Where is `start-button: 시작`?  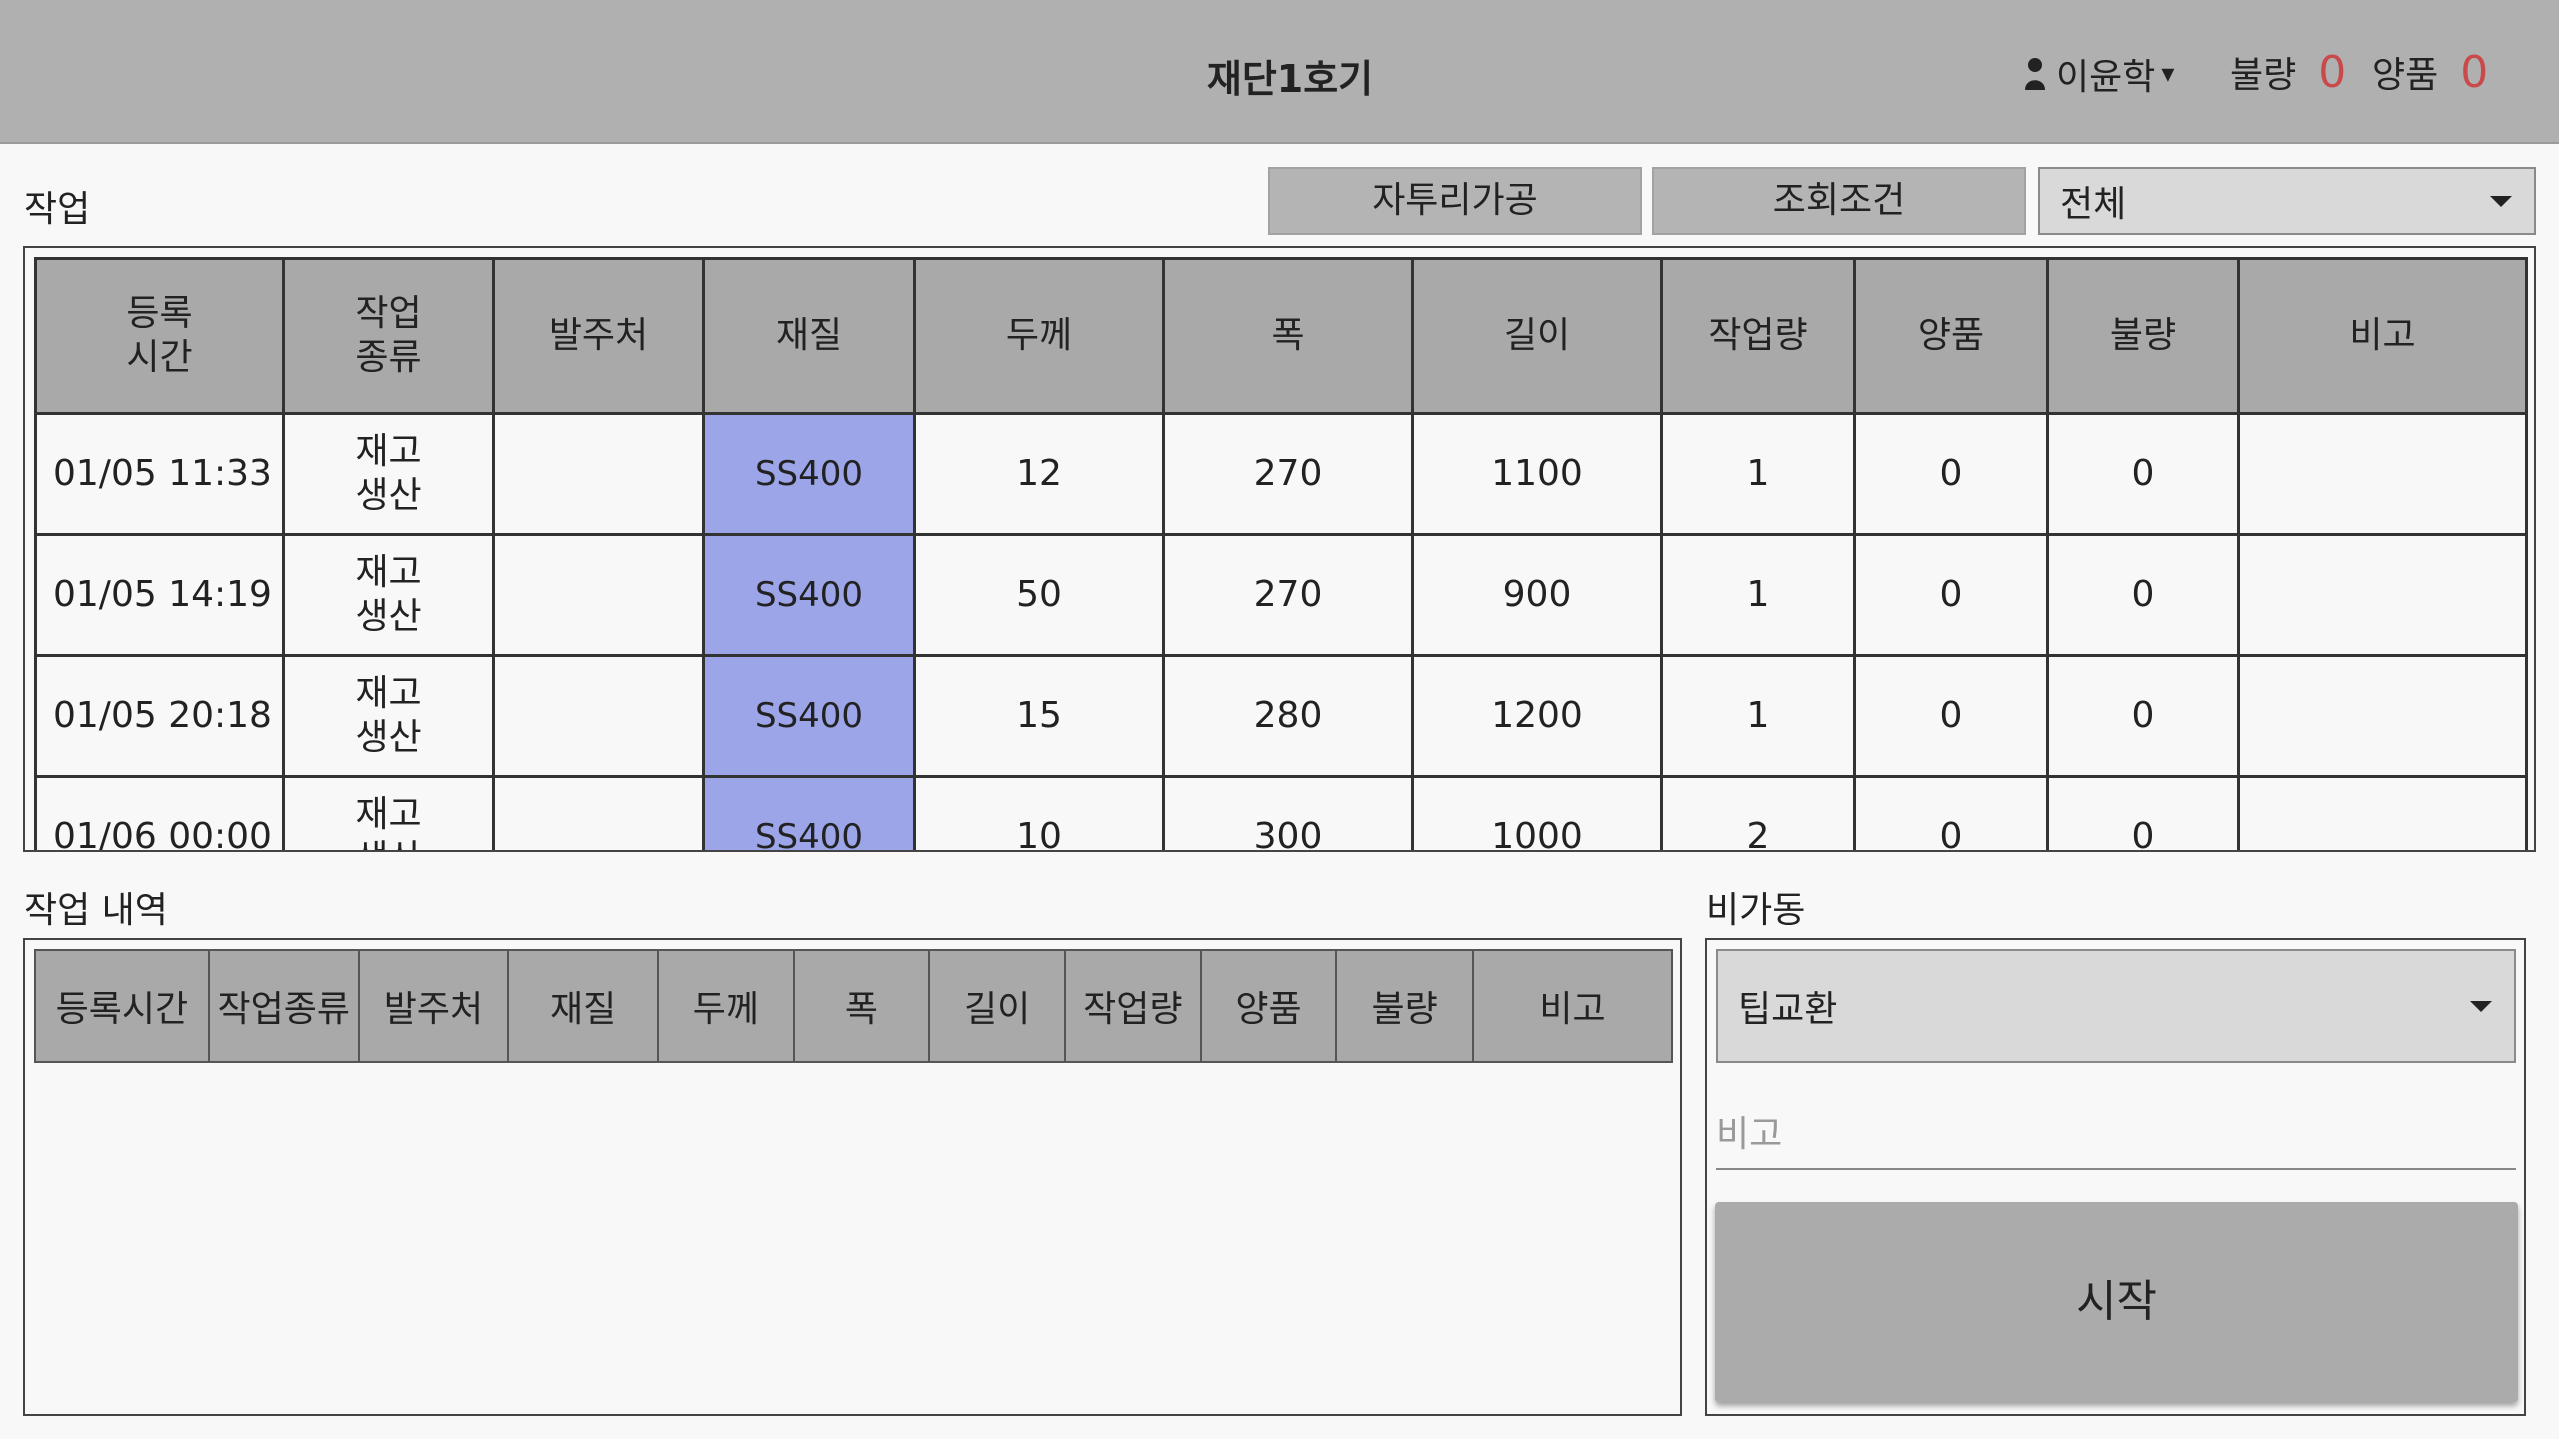 start-button: 시작 is located at coordinates (2116, 1302).